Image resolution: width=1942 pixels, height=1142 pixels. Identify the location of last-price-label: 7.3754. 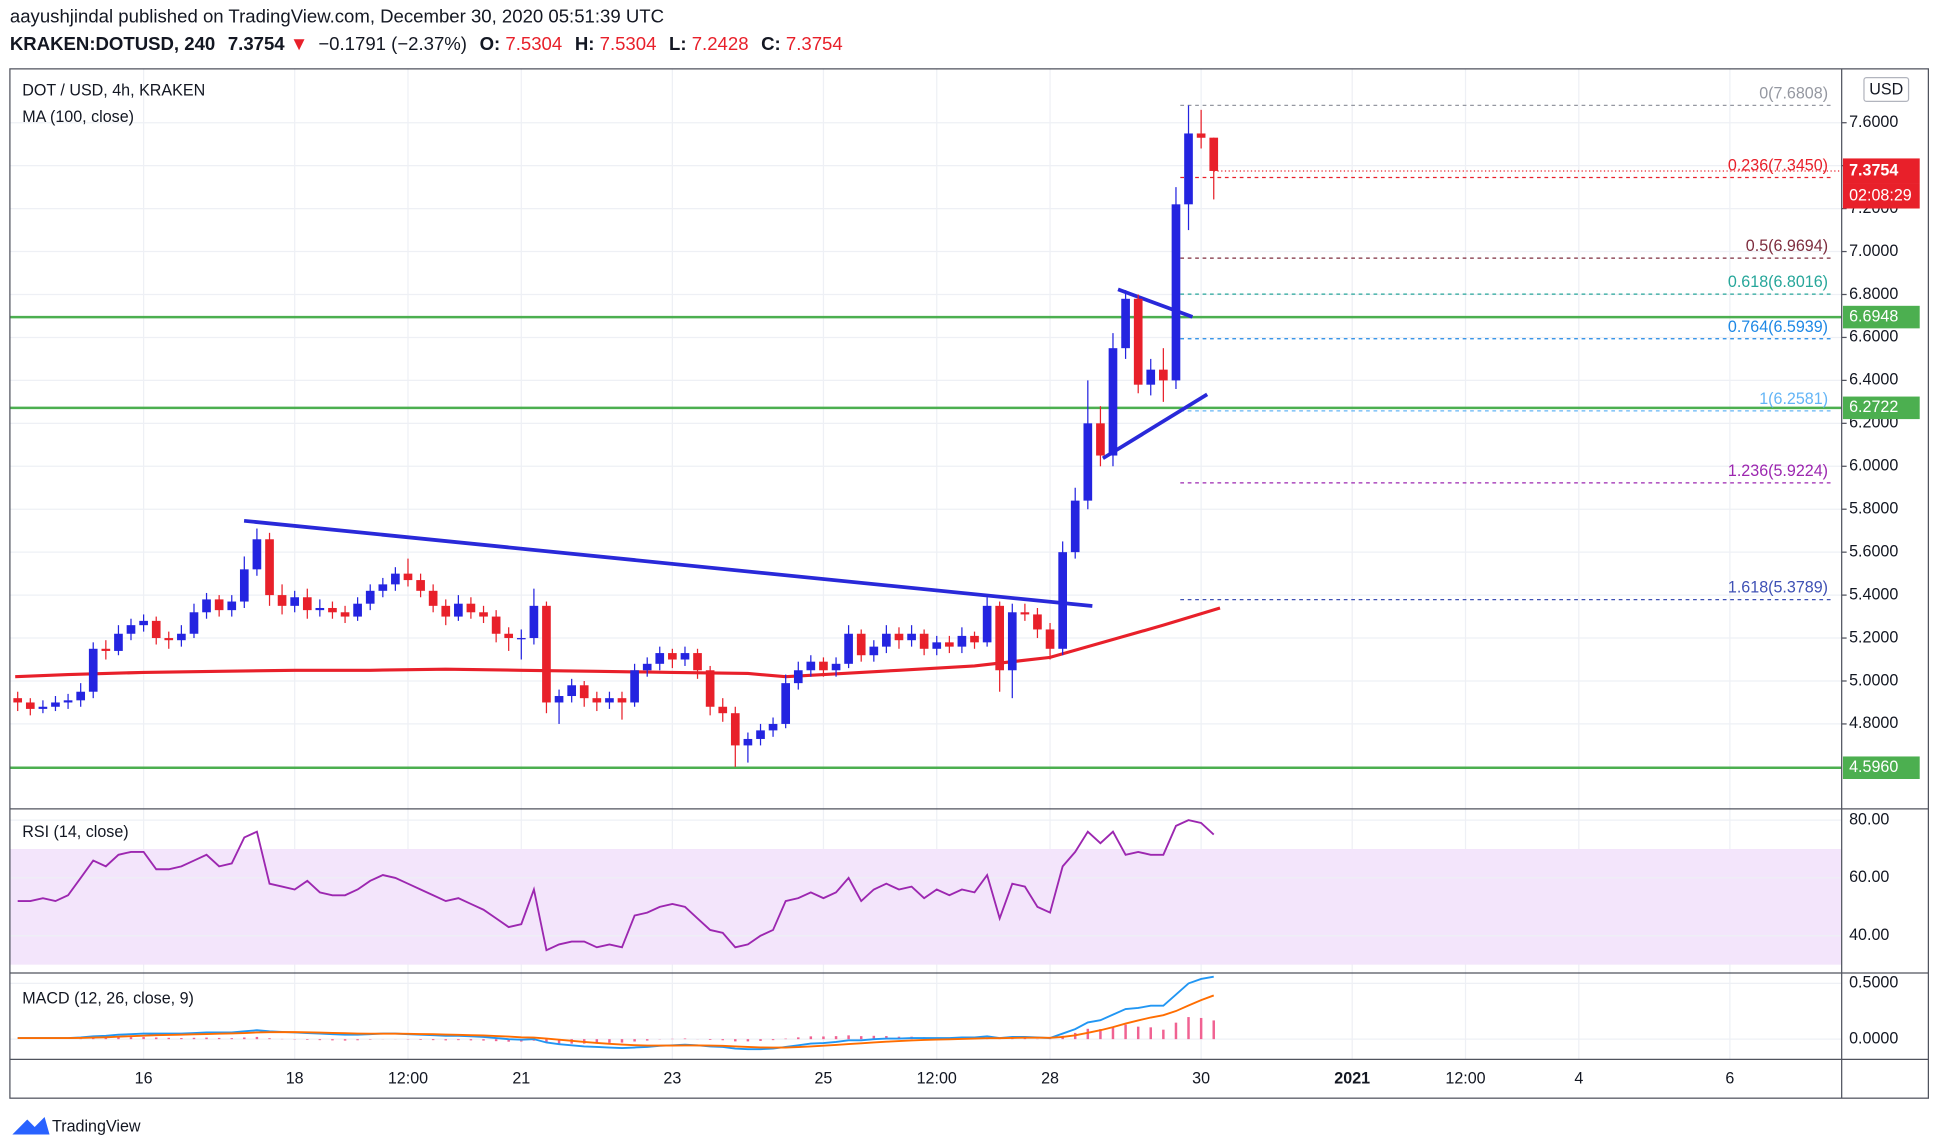
(1873, 170).